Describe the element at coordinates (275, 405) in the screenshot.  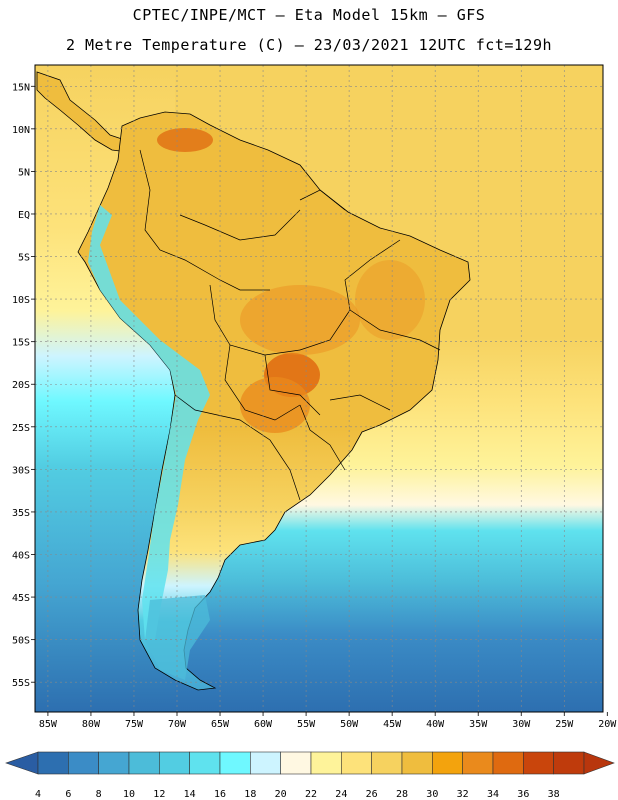
I see `heat-core-chaco` at that location.